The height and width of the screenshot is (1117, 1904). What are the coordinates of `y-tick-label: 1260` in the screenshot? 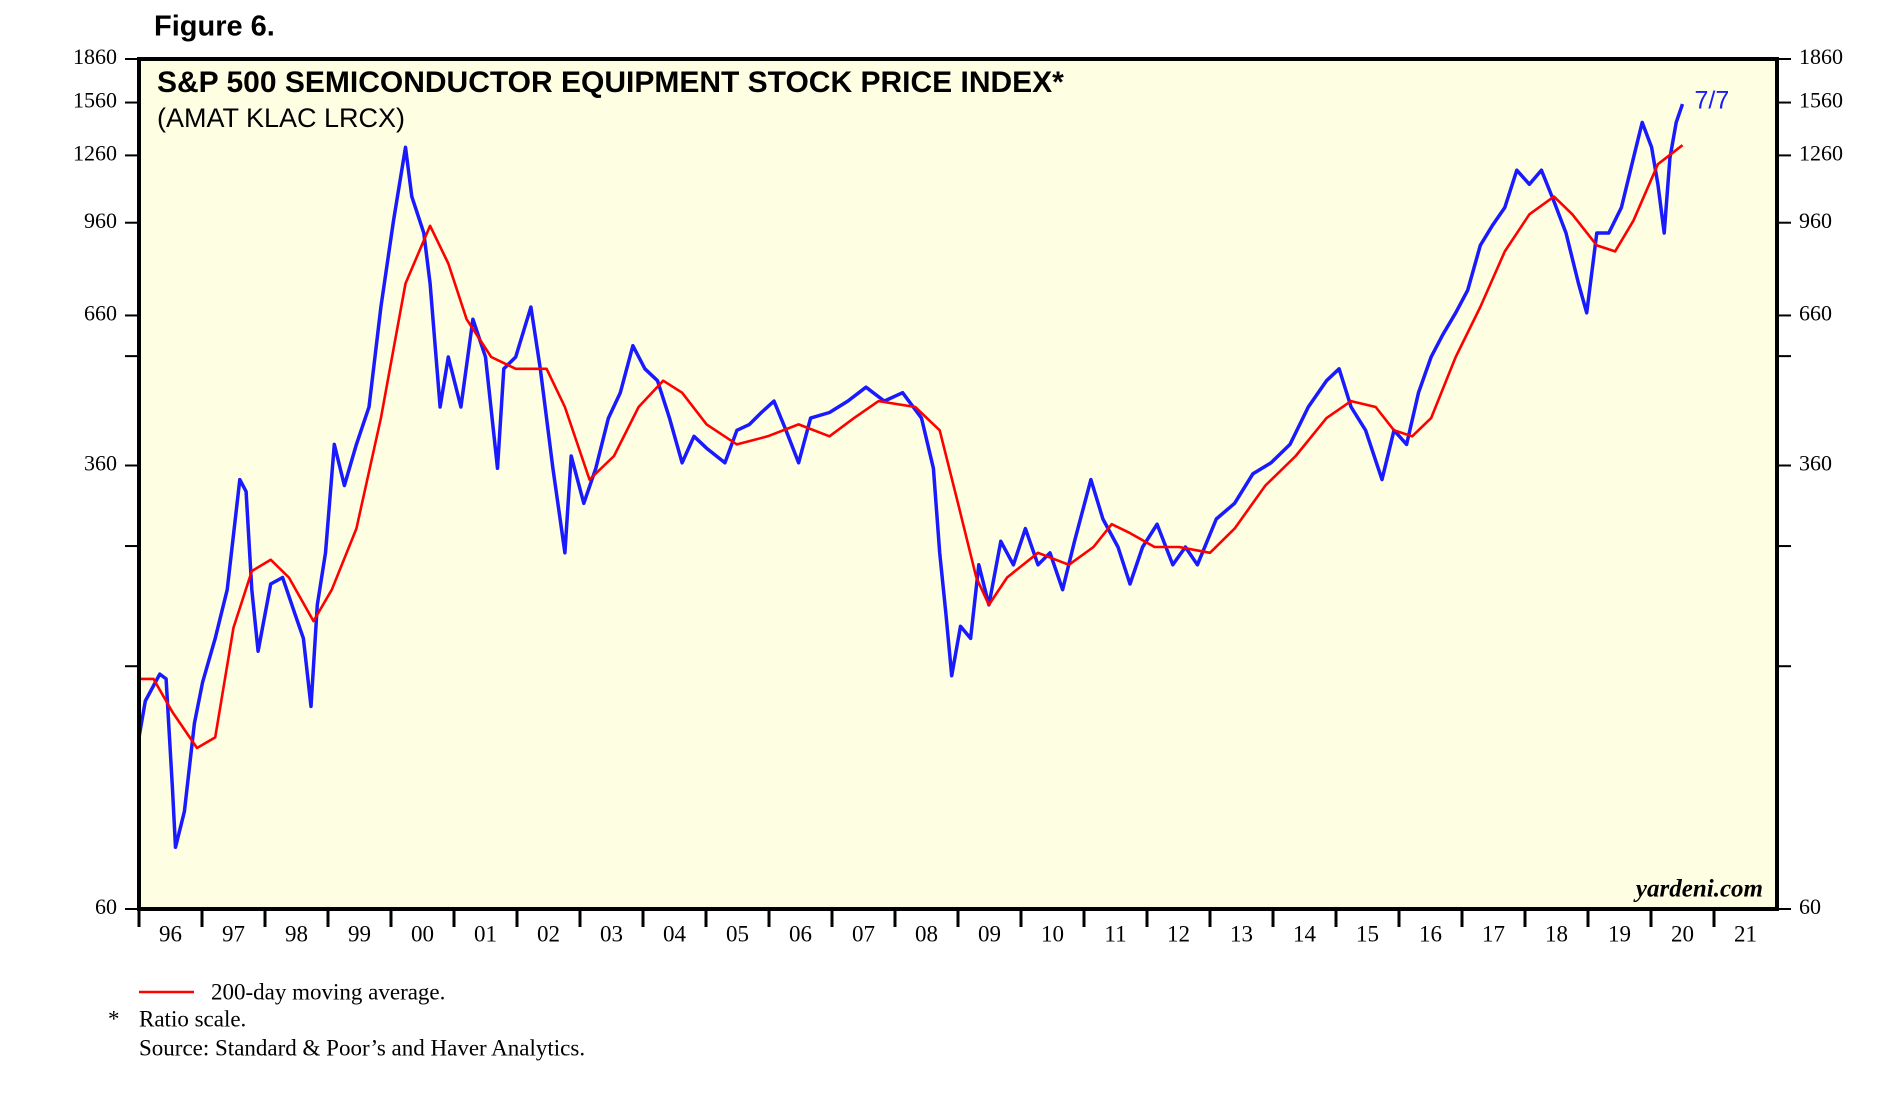 It's located at (95, 152).